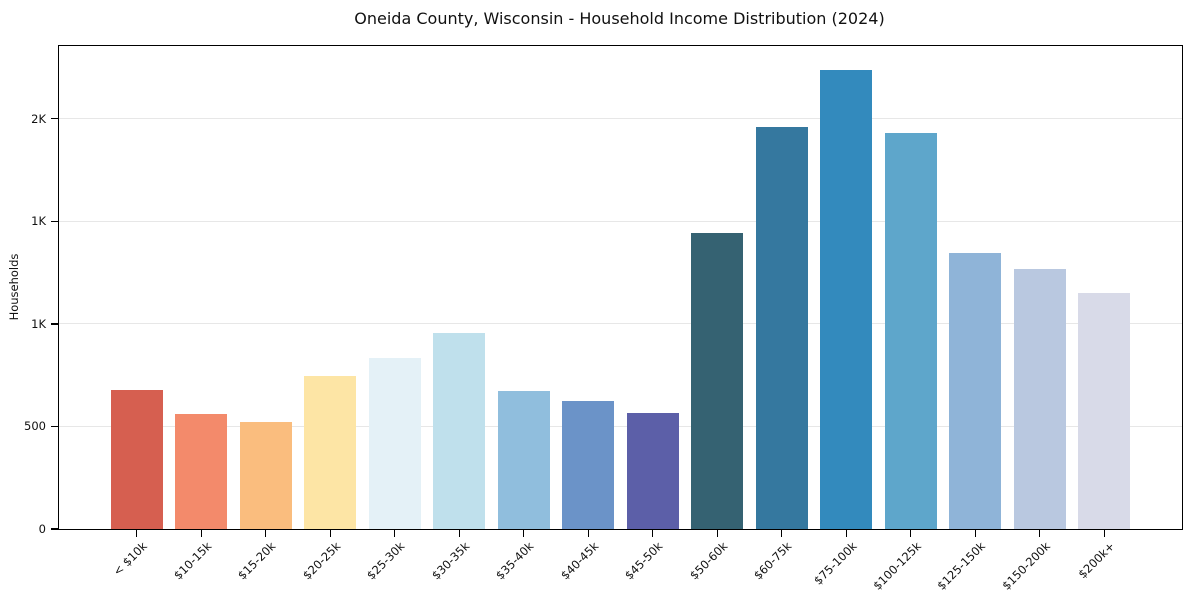 This screenshot has height=590, width=1189. What do you see at coordinates (192, 561) in the screenshot?
I see `x-tick-label: $10-15k` at bounding box center [192, 561].